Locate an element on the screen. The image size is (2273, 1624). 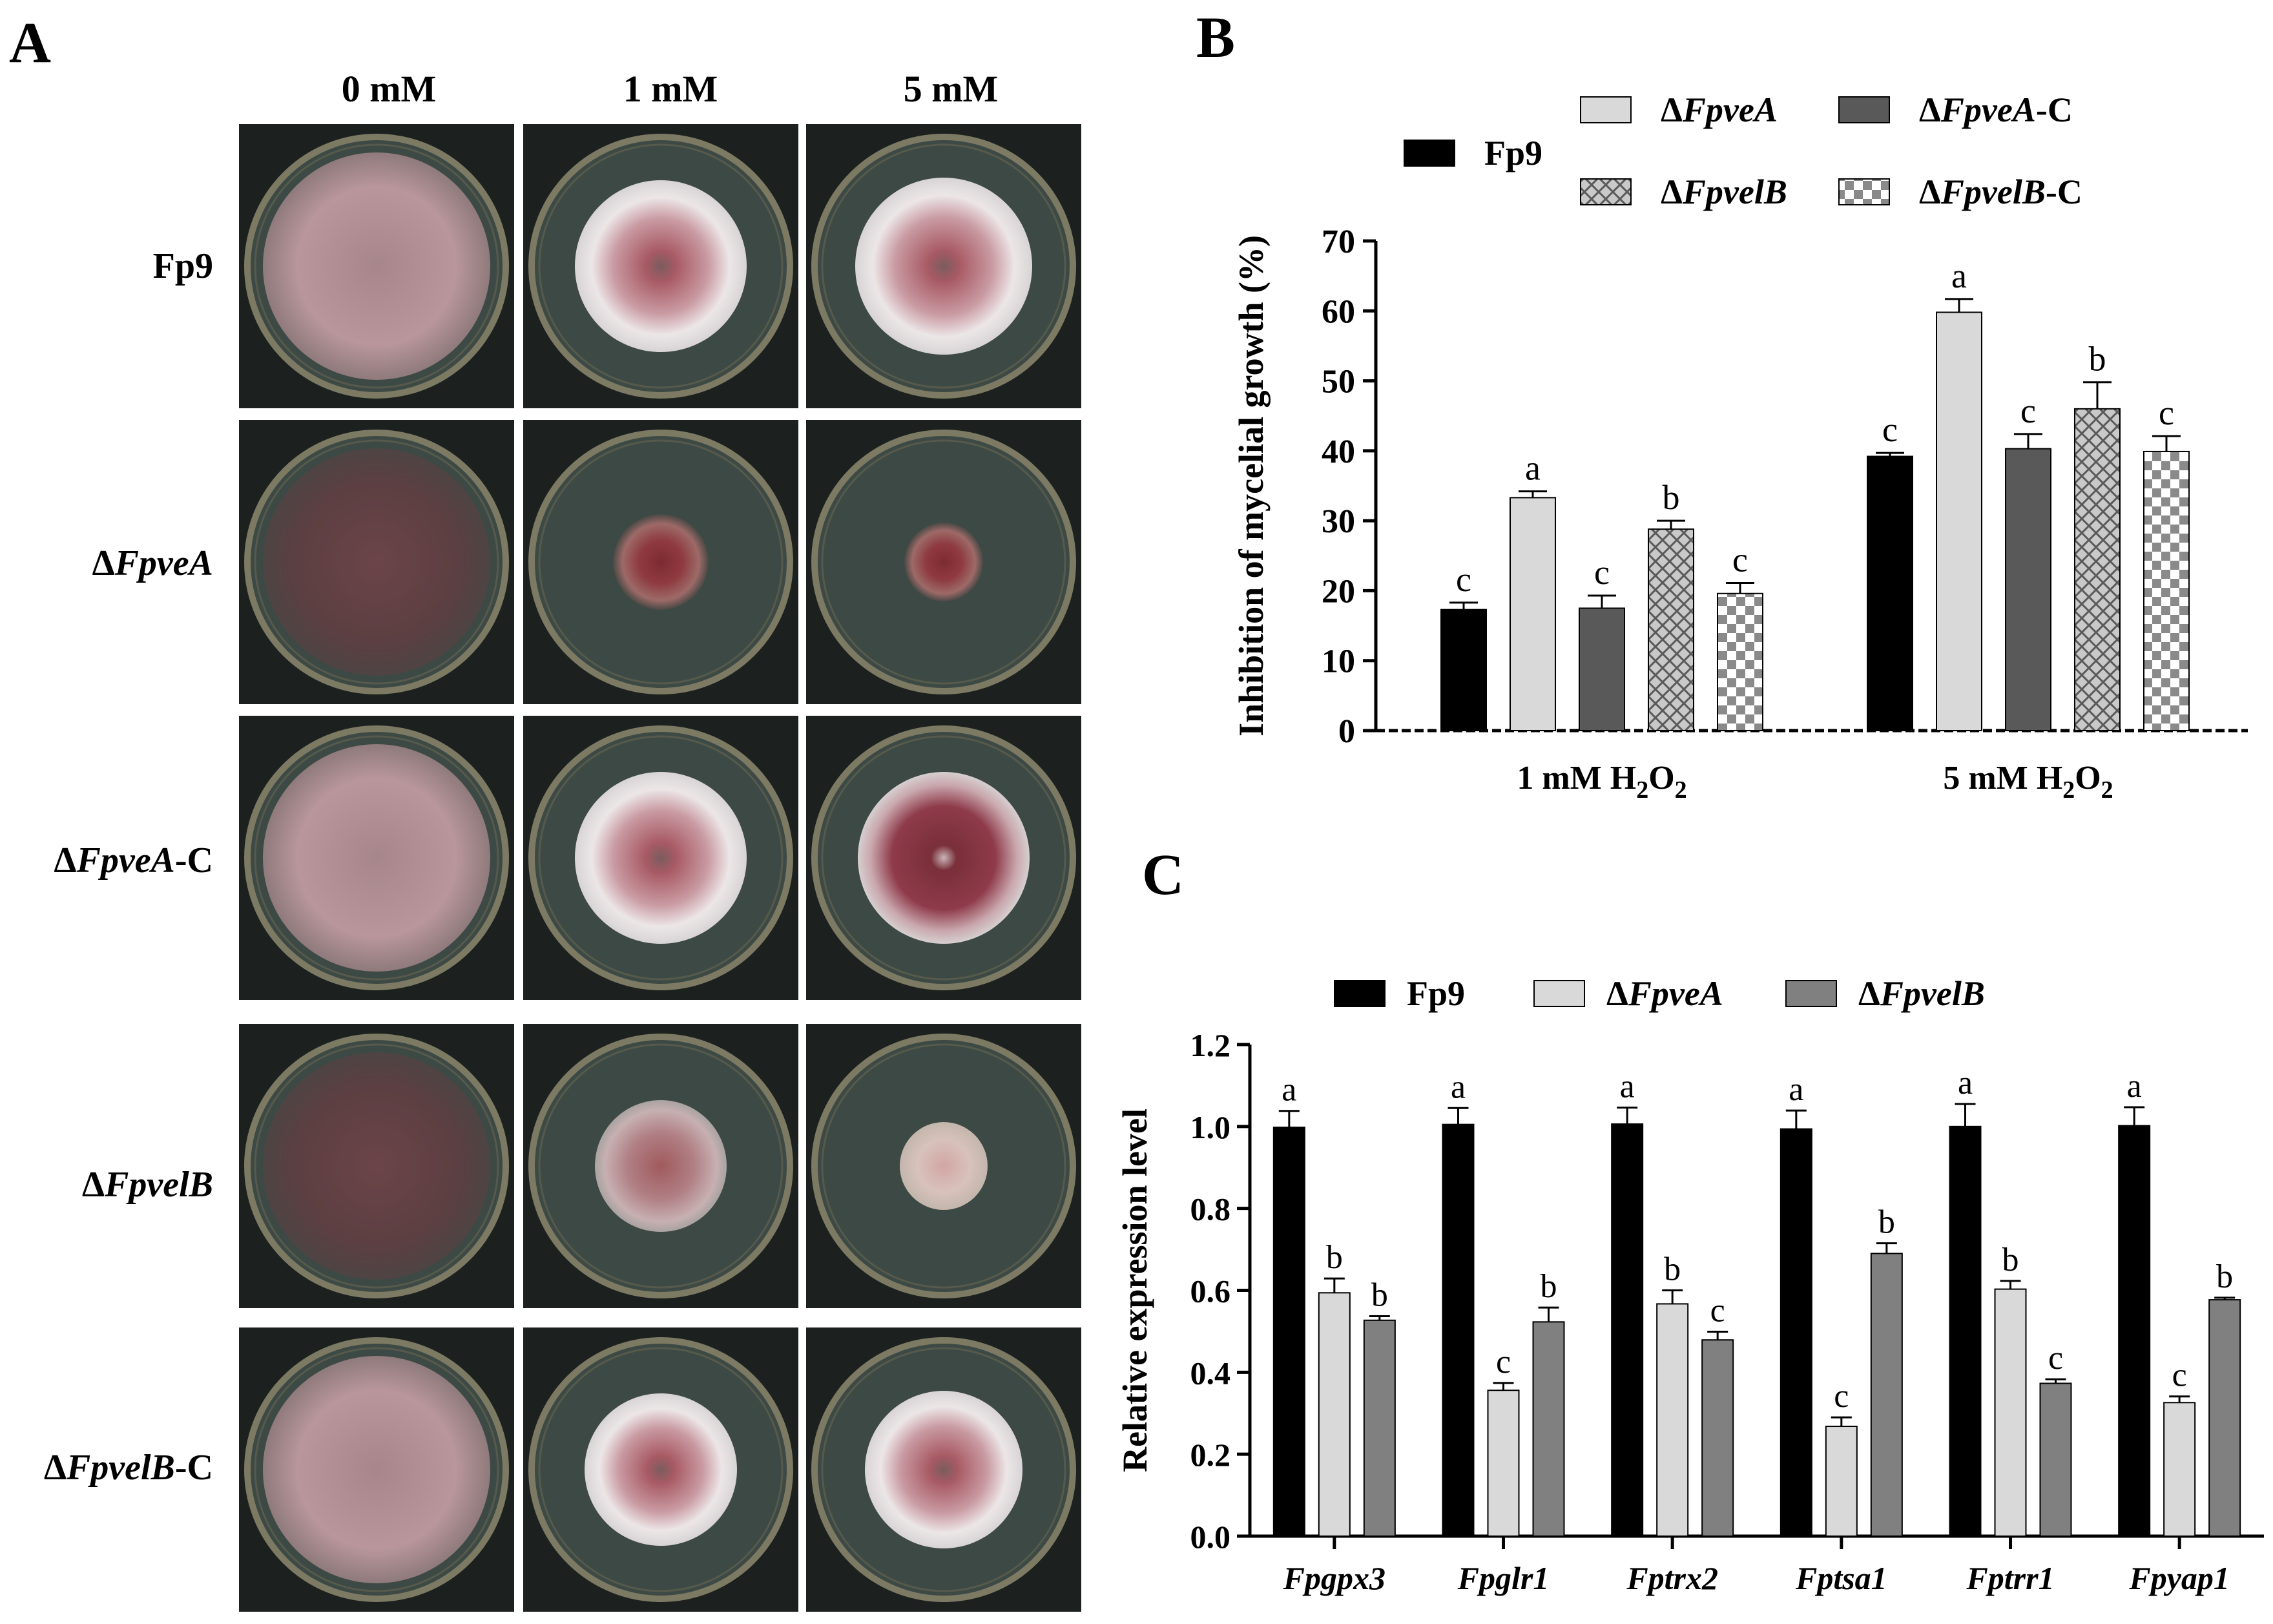
y-tick-label: 1.2 is located at coordinates (1210, 1045).